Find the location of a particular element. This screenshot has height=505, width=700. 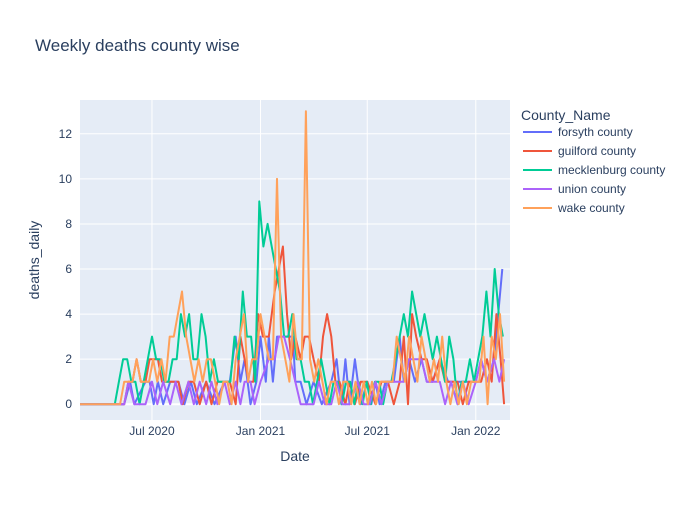

legend-item-mecklenburg-county: mecklenburg county is located at coordinates (594, 170).